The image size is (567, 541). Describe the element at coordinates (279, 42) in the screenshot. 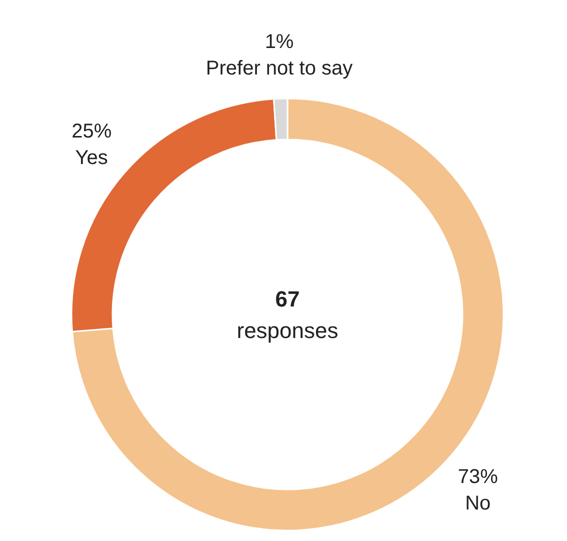

I see `data-label: 1%` at that location.